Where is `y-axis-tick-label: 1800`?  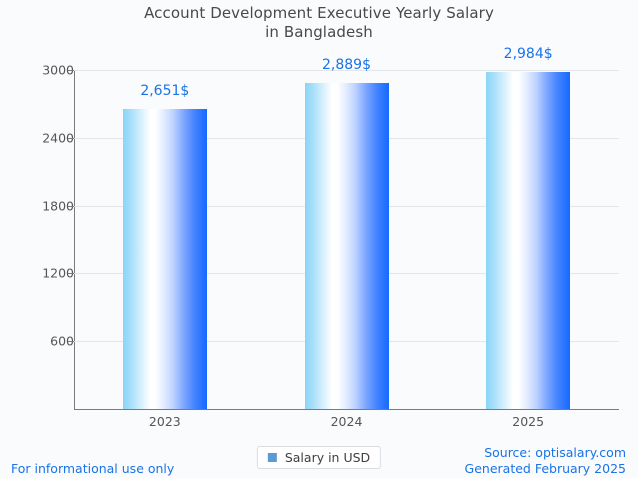
y-axis-tick-label: 1800 is located at coordinates (58, 206).